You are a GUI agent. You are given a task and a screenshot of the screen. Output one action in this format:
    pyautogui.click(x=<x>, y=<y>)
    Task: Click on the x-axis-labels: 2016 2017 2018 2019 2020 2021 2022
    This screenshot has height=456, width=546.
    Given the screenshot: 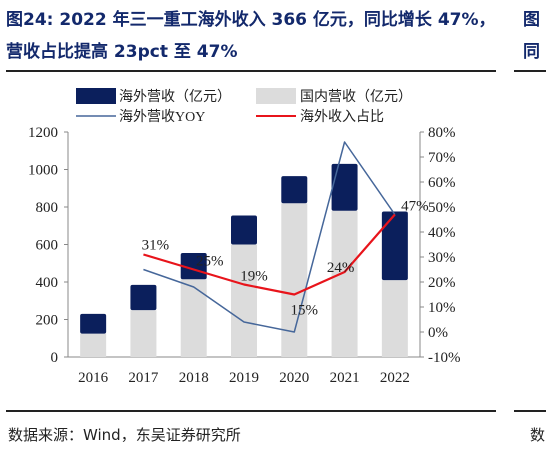 What is the action you would take?
    pyautogui.click(x=244, y=378)
    